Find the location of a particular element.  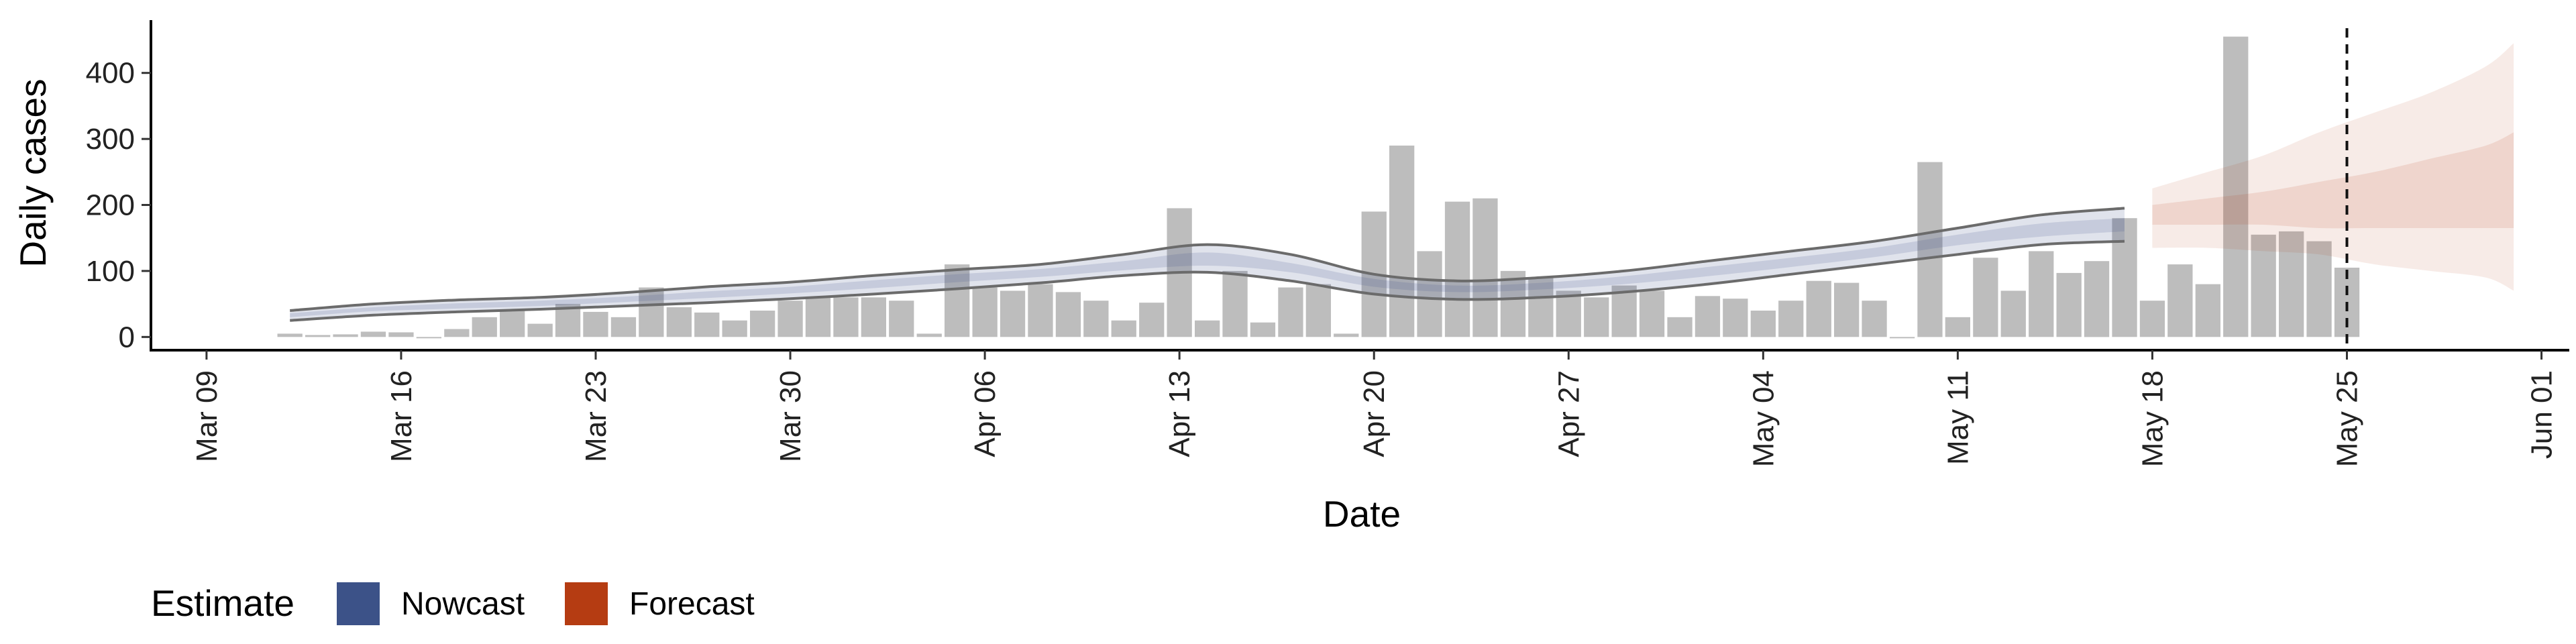

legend: Estimate Nowcast Forecast is located at coordinates (453, 603).